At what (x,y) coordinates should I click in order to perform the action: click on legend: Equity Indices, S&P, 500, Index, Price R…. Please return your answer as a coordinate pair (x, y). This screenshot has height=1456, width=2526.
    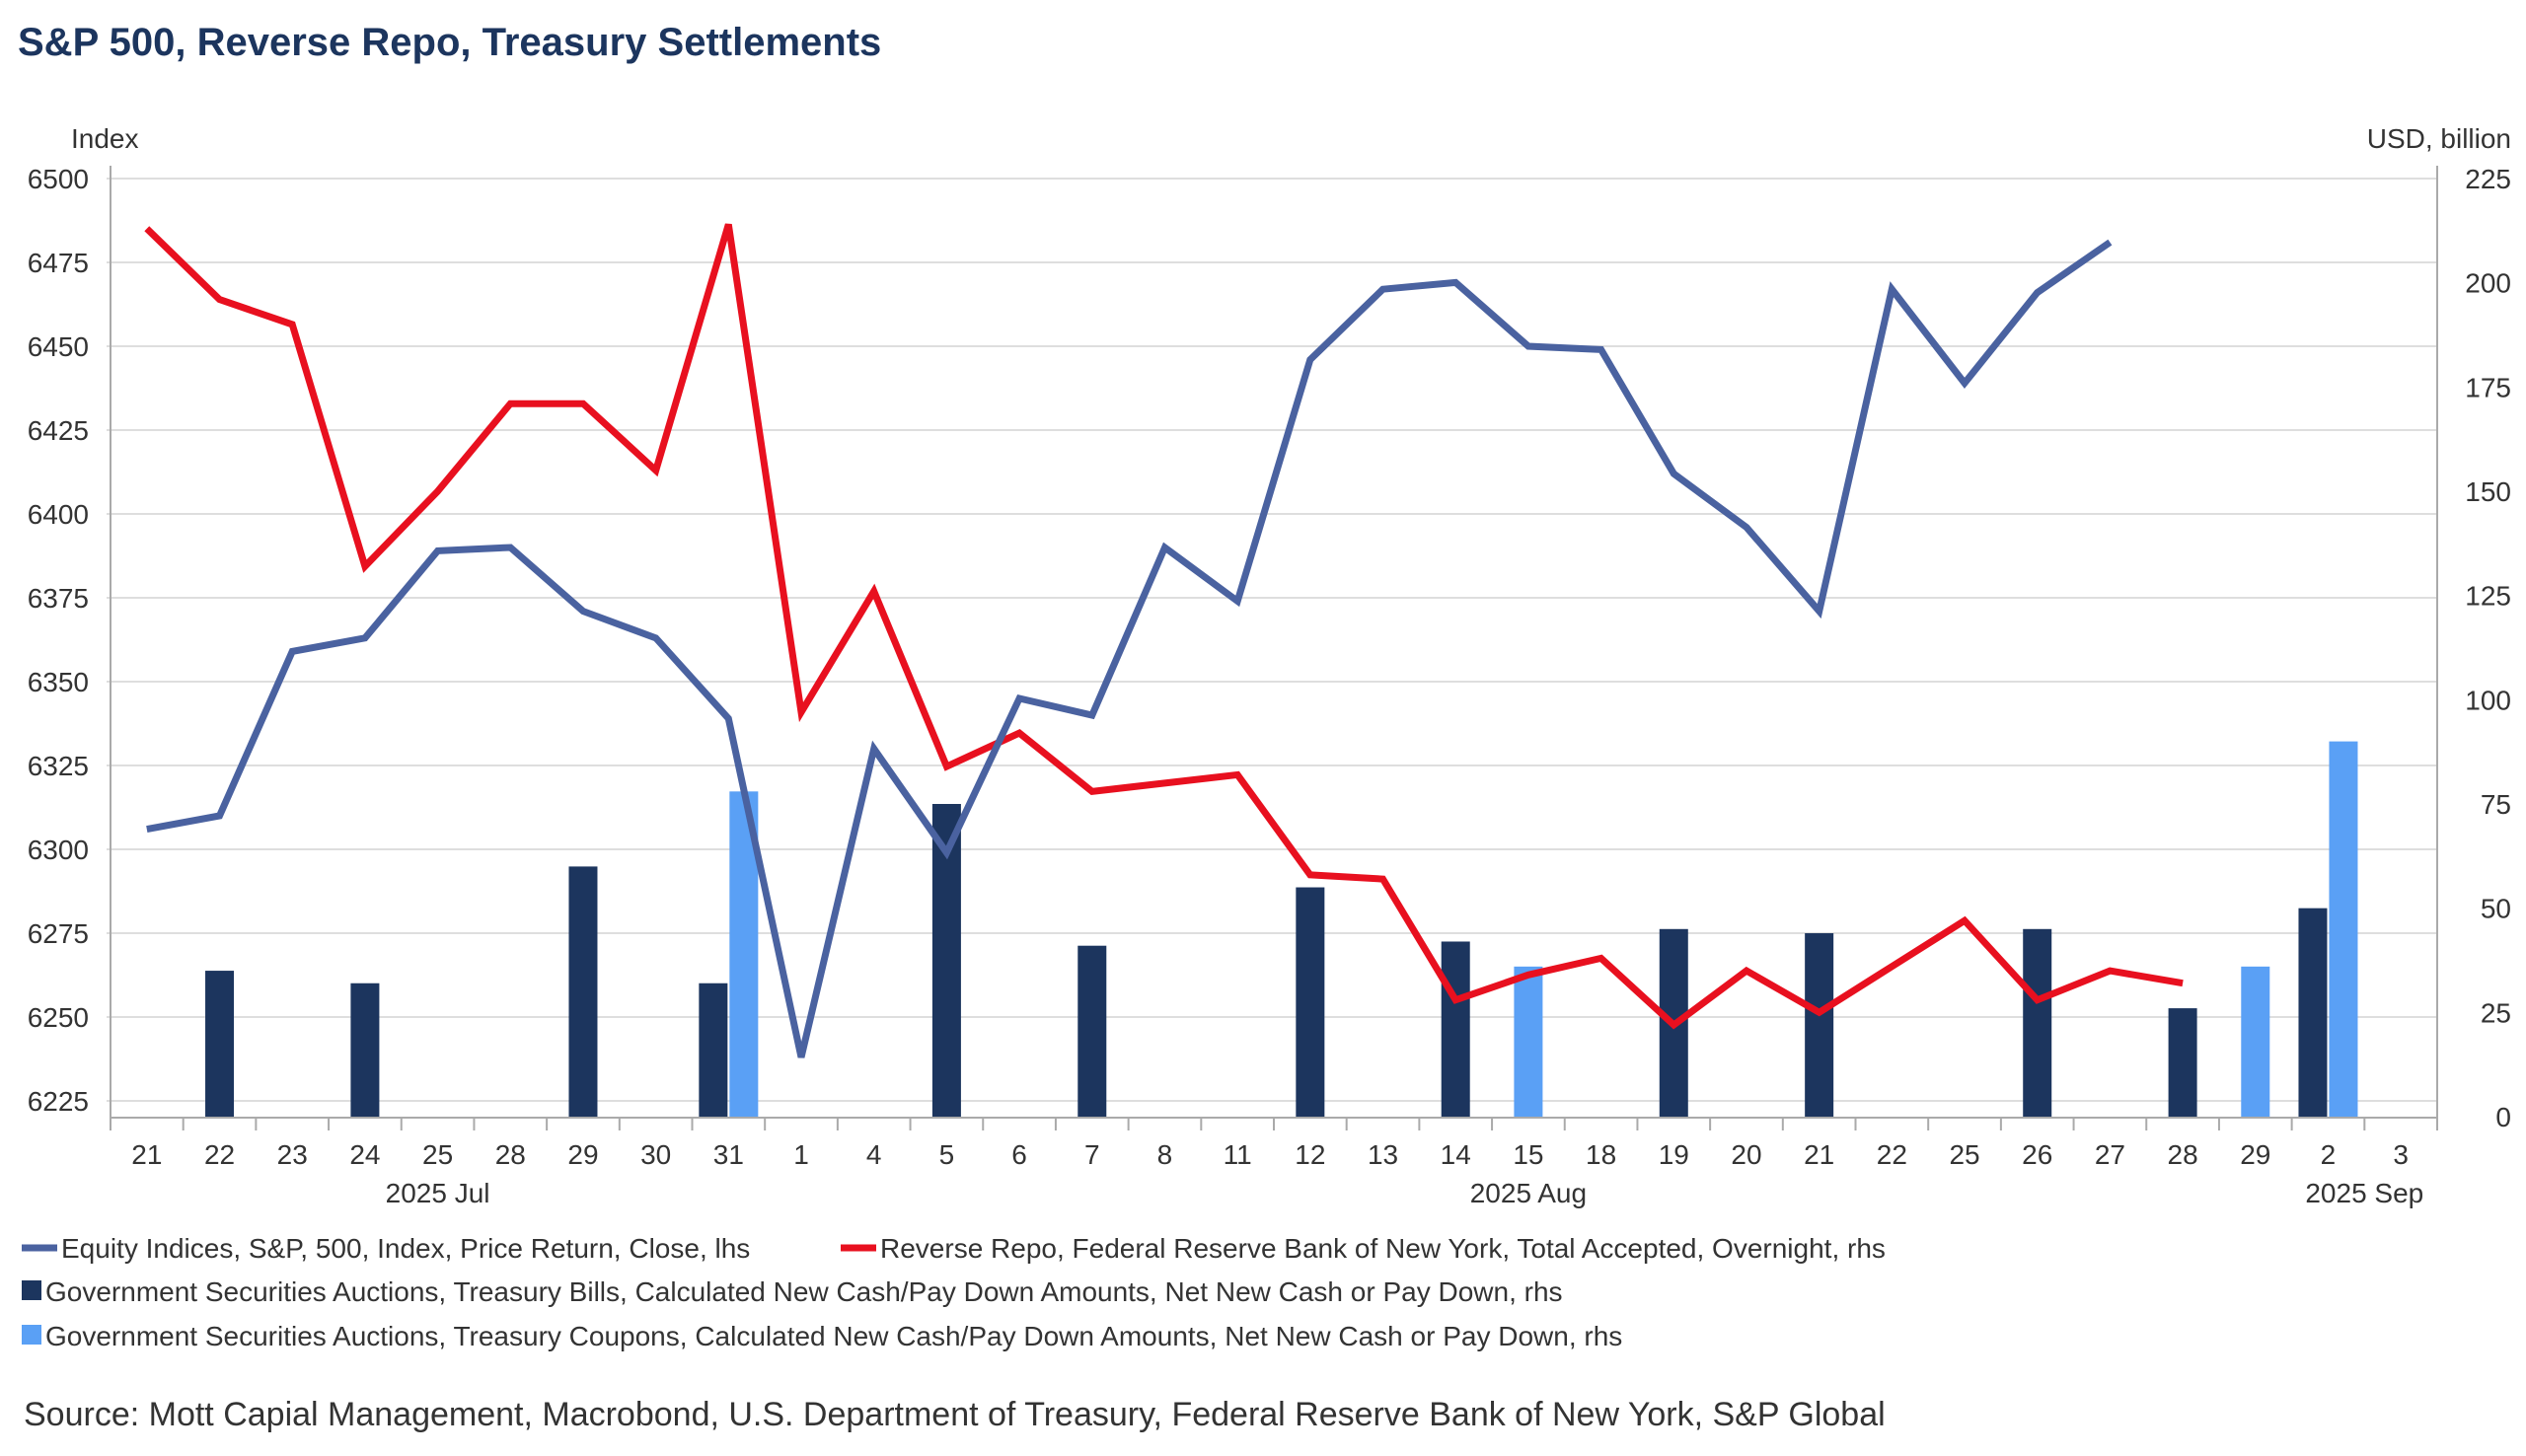
    Looking at the image, I should click on (954, 1292).